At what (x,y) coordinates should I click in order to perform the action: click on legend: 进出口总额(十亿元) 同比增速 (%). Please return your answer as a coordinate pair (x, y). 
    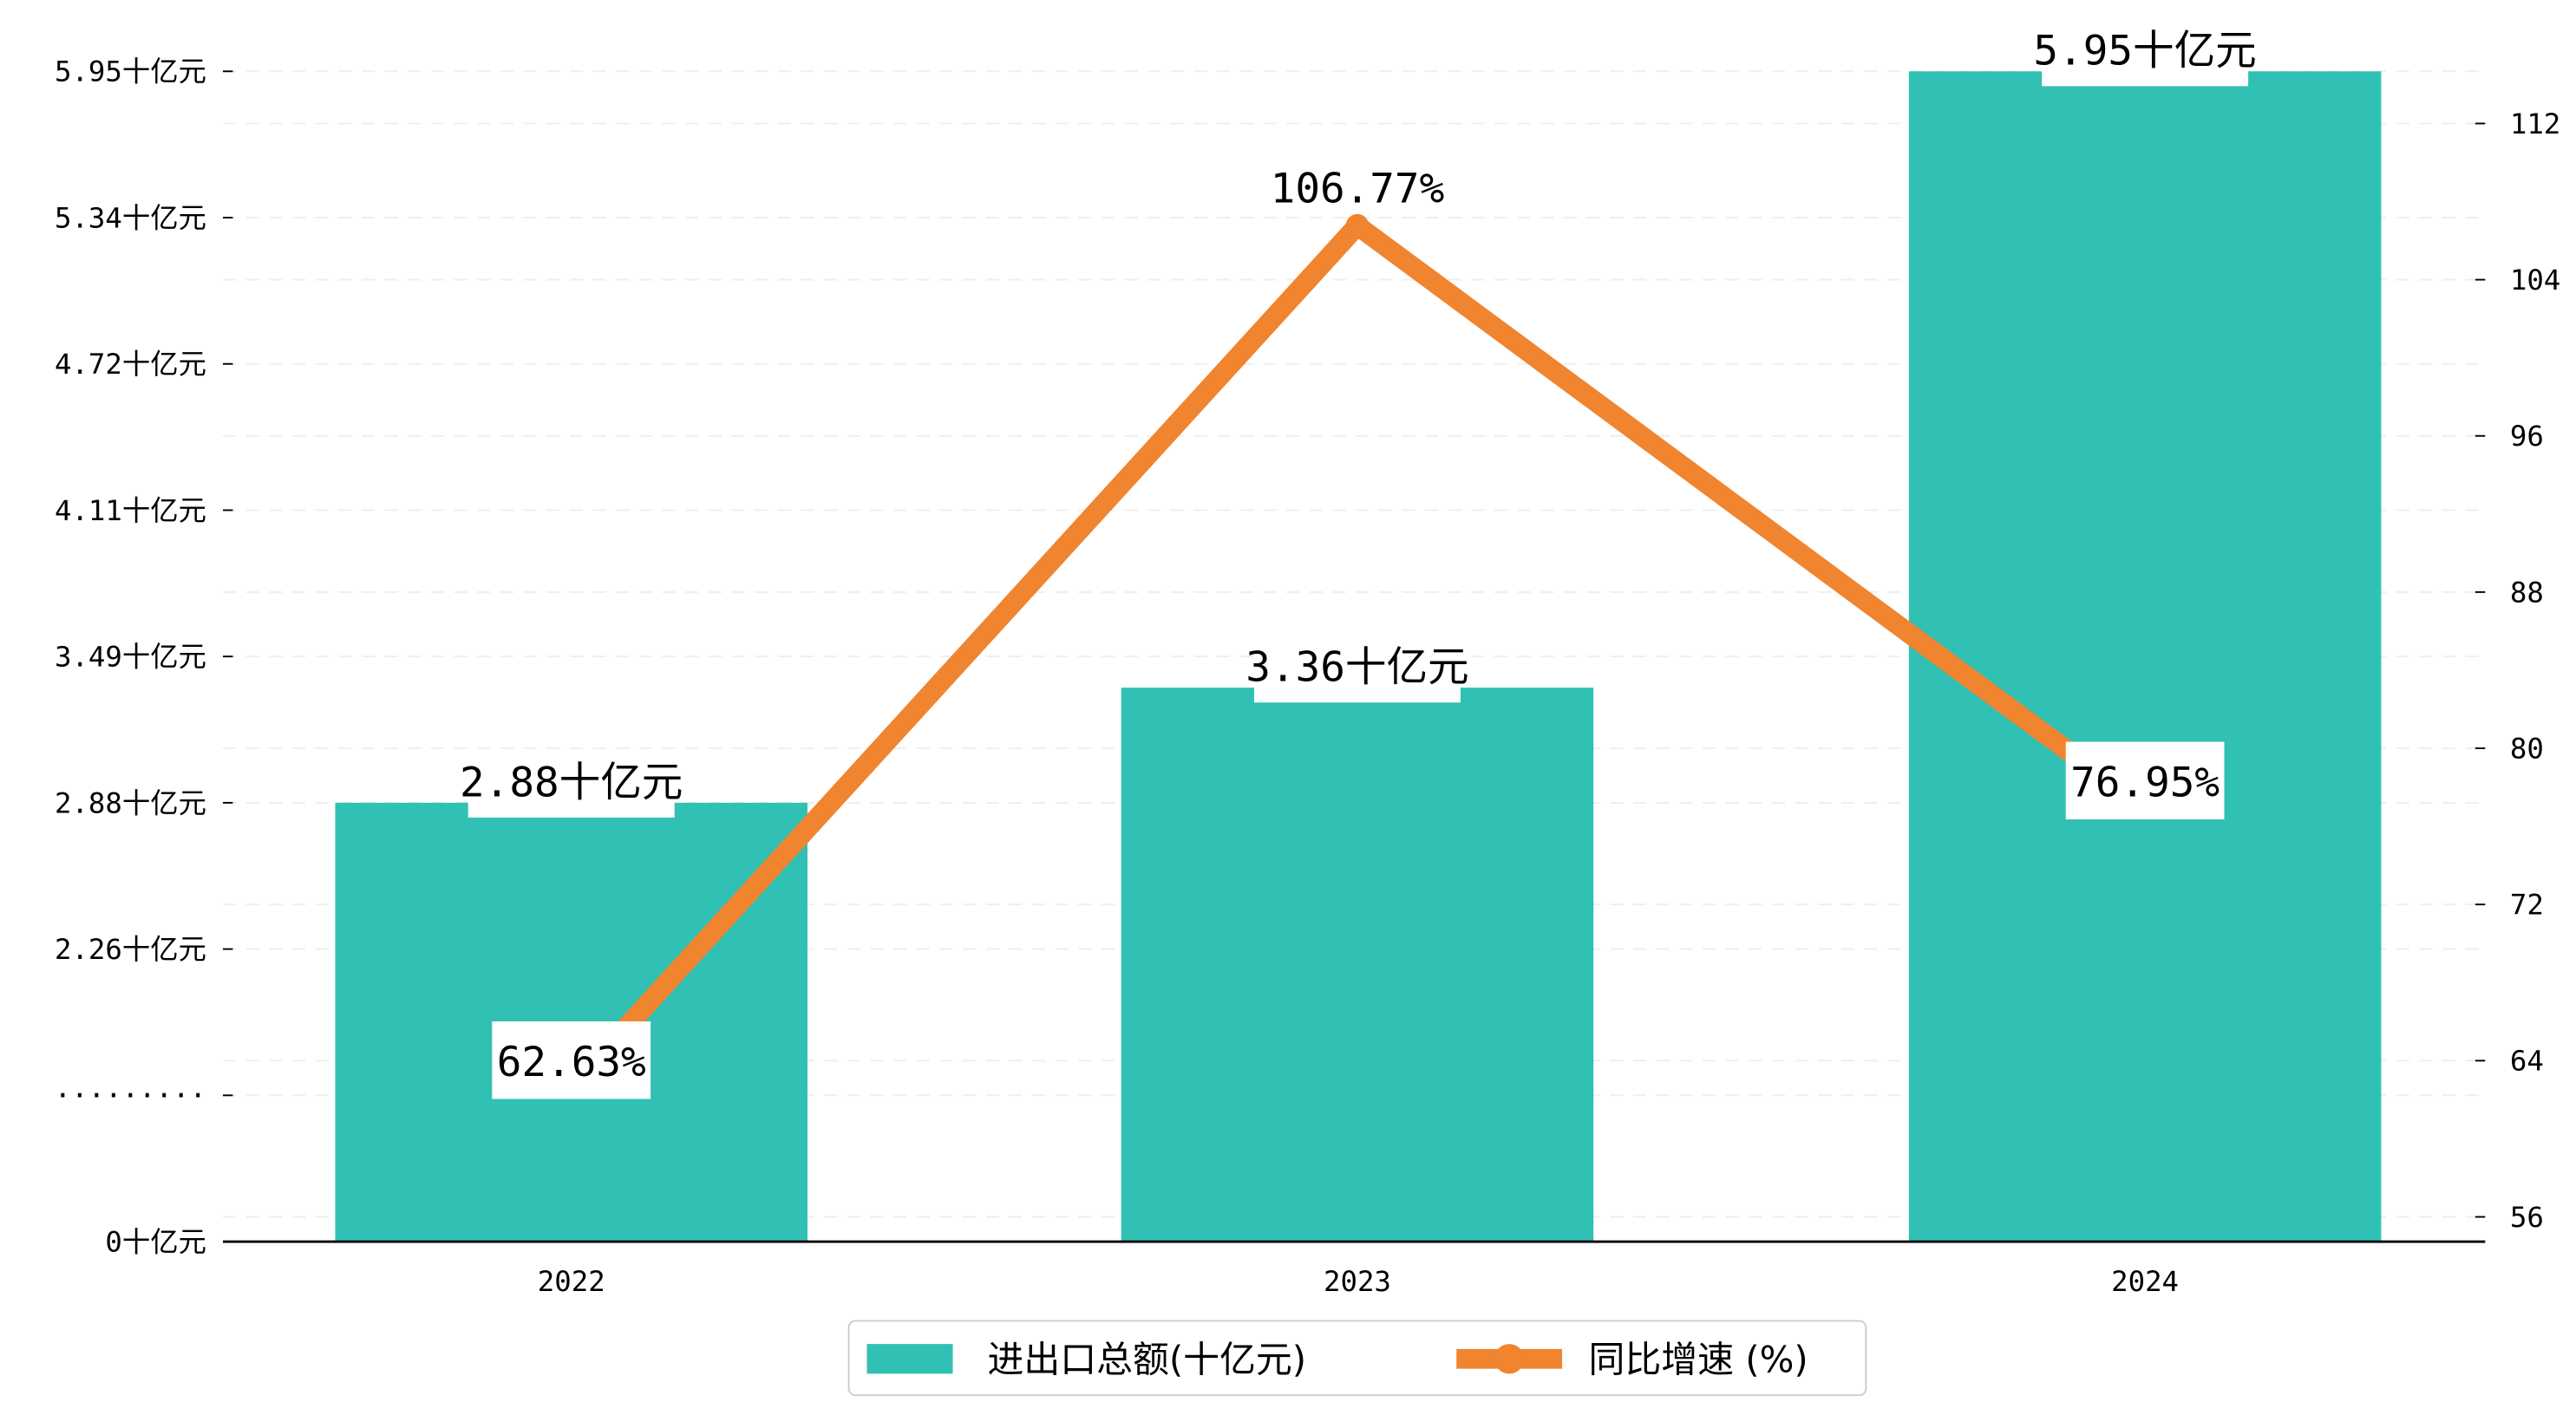
    Looking at the image, I should click on (1357, 1358).